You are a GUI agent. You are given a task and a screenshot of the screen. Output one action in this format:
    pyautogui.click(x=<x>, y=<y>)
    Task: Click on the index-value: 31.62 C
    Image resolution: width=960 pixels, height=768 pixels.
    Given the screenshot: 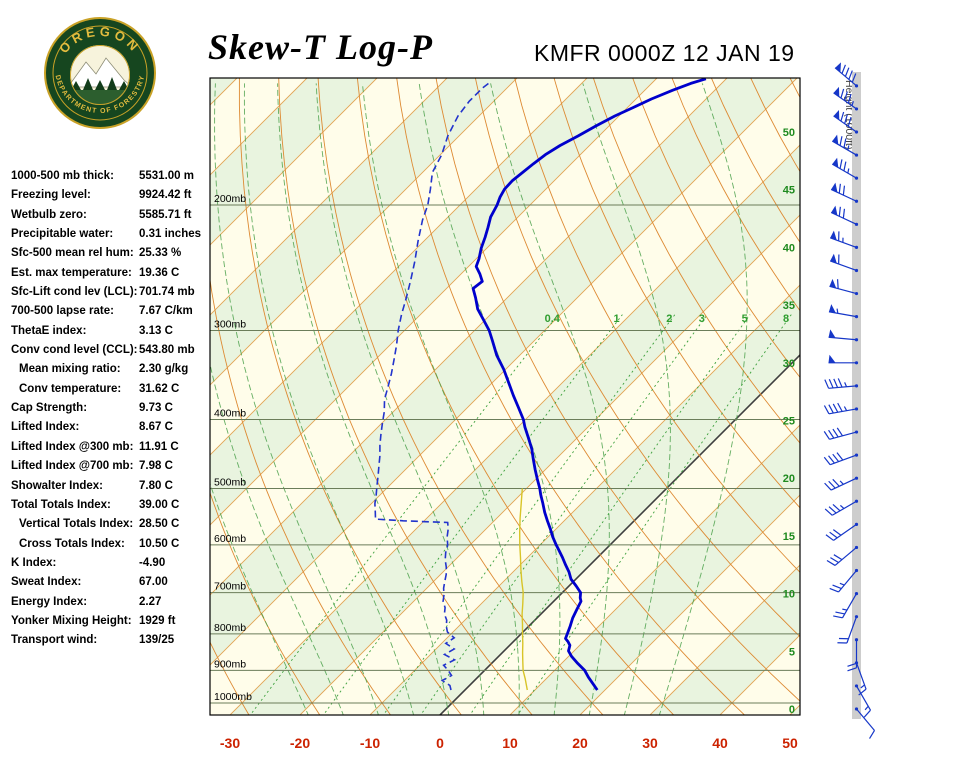 What is the action you would take?
    pyautogui.click(x=159, y=388)
    